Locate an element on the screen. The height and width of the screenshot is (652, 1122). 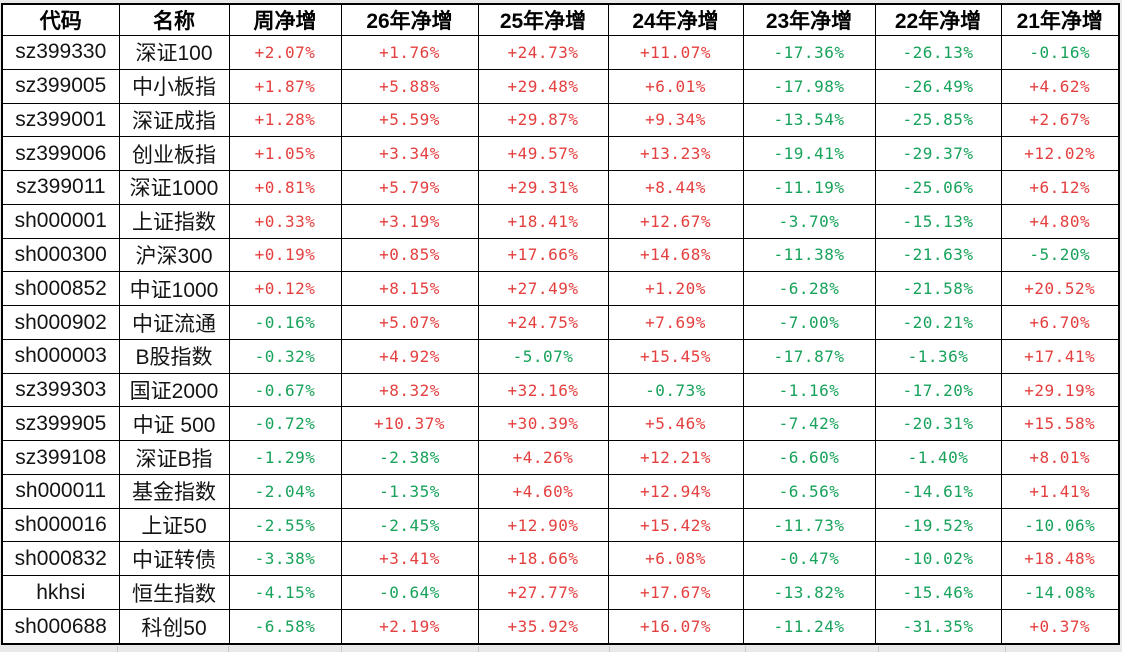
index-code-cell: sz399330 is located at coordinates (60, 52).